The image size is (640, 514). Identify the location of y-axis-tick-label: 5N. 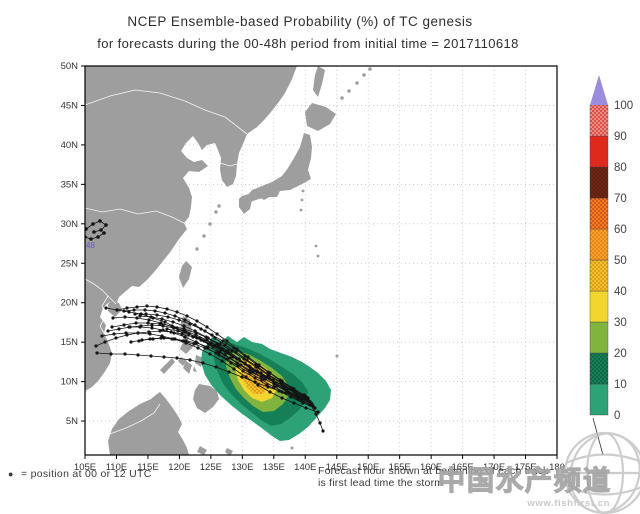
(72, 421).